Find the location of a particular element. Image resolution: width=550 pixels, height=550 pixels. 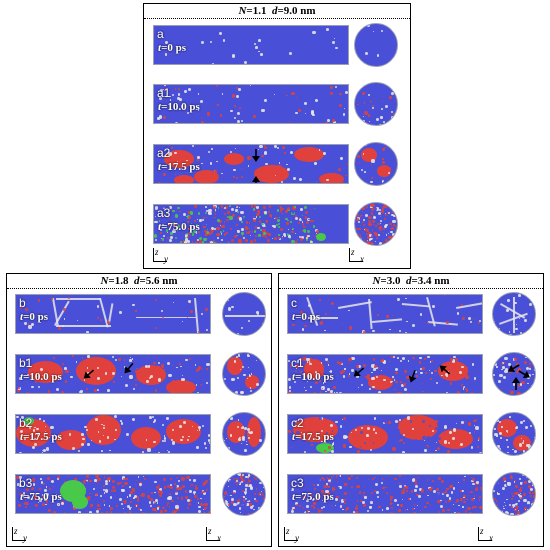

panel-c-title: N=3.0 d=3.4 nm is located at coordinates (411, 281).